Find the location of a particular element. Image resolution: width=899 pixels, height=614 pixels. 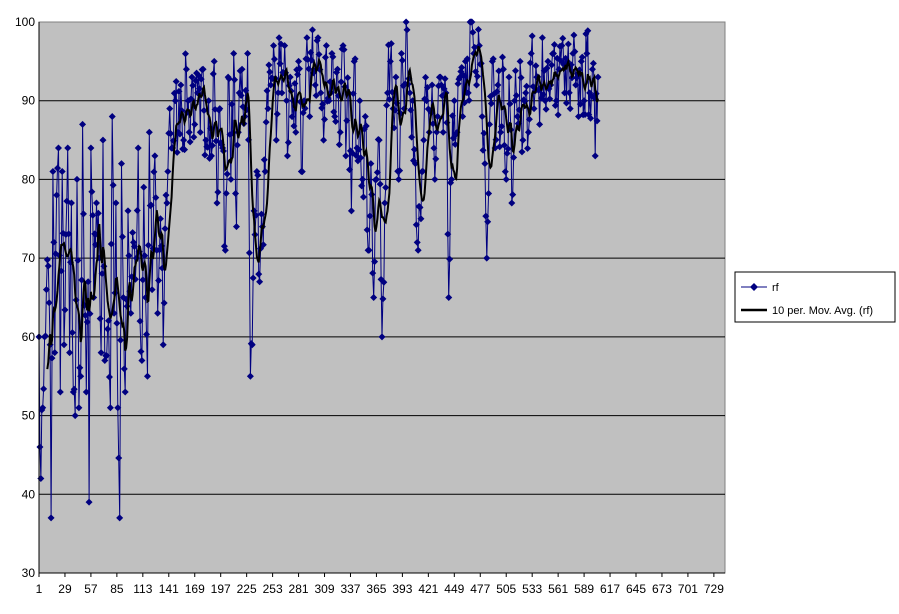

y-tick-label: 80 is located at coordinates (29, 179).